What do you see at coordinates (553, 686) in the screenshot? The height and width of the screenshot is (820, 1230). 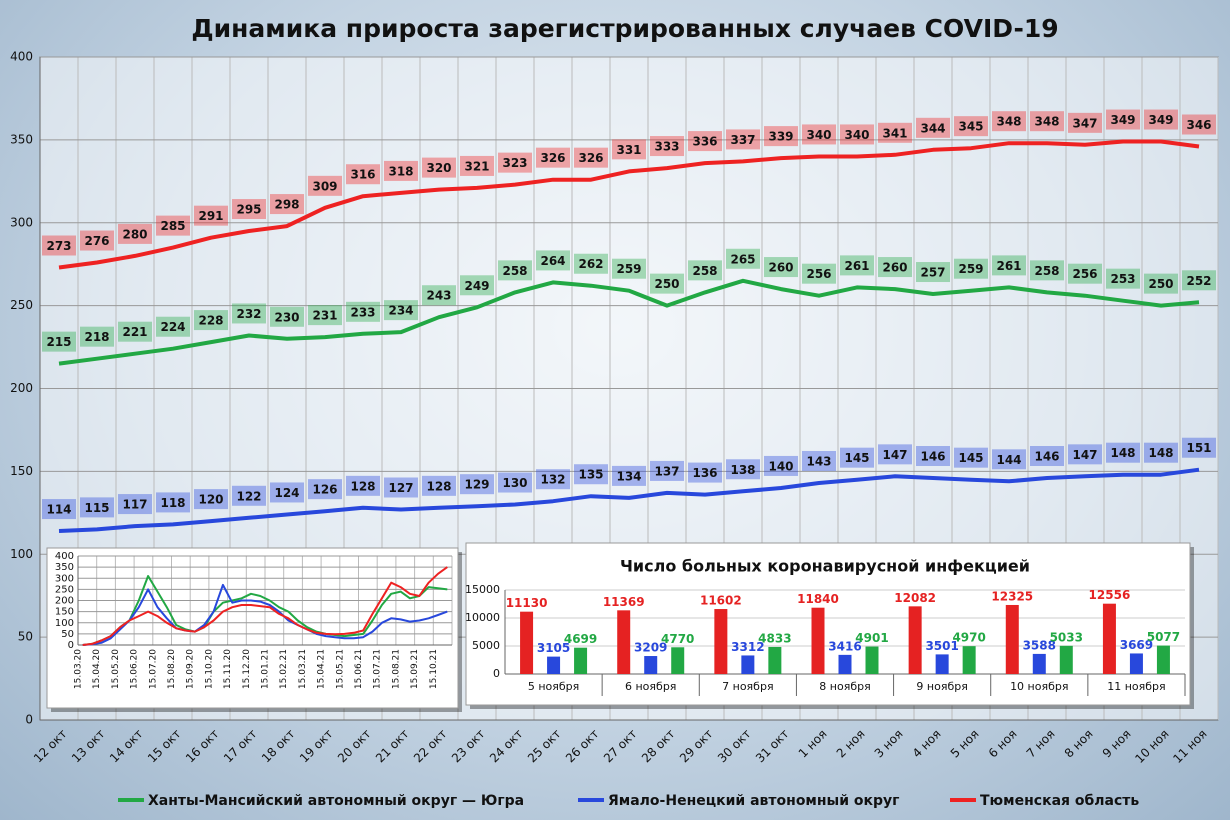 I see `x-tick-label: 5 ноября` at bounding box center [553, 686].